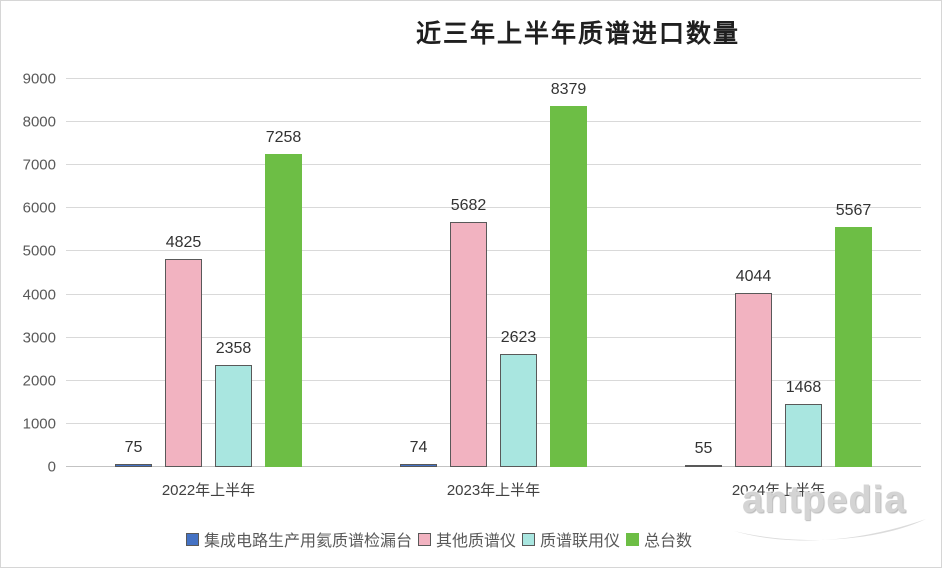 This screenshot has width=942, height=568. What do you see at coordinates (233, 348) in the screenshot?
I see `bar-value-label: 2358` at bounding box center [233, 348].